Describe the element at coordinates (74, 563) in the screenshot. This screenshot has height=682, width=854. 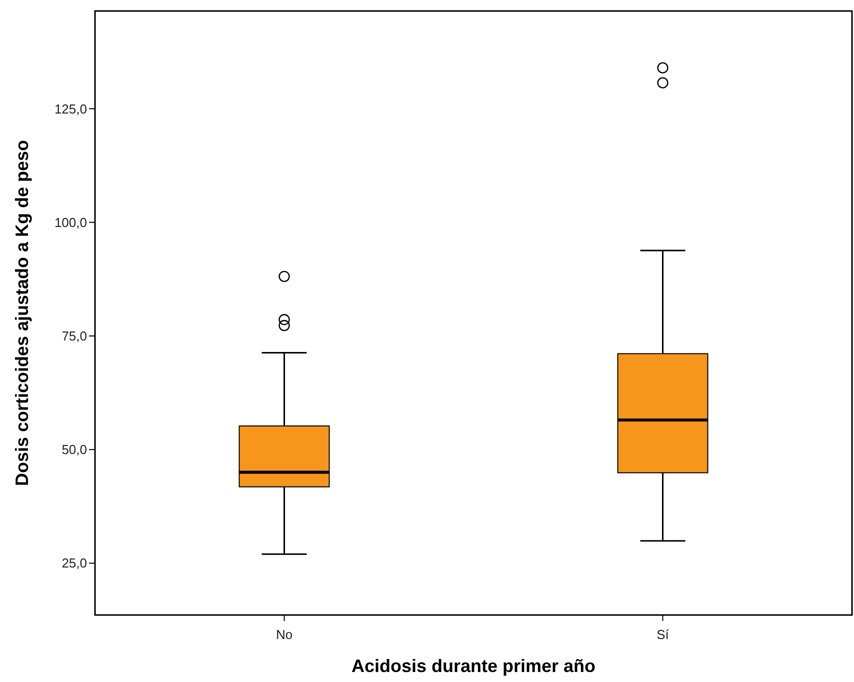
I see `y-tick-label: 25,0` at that location.